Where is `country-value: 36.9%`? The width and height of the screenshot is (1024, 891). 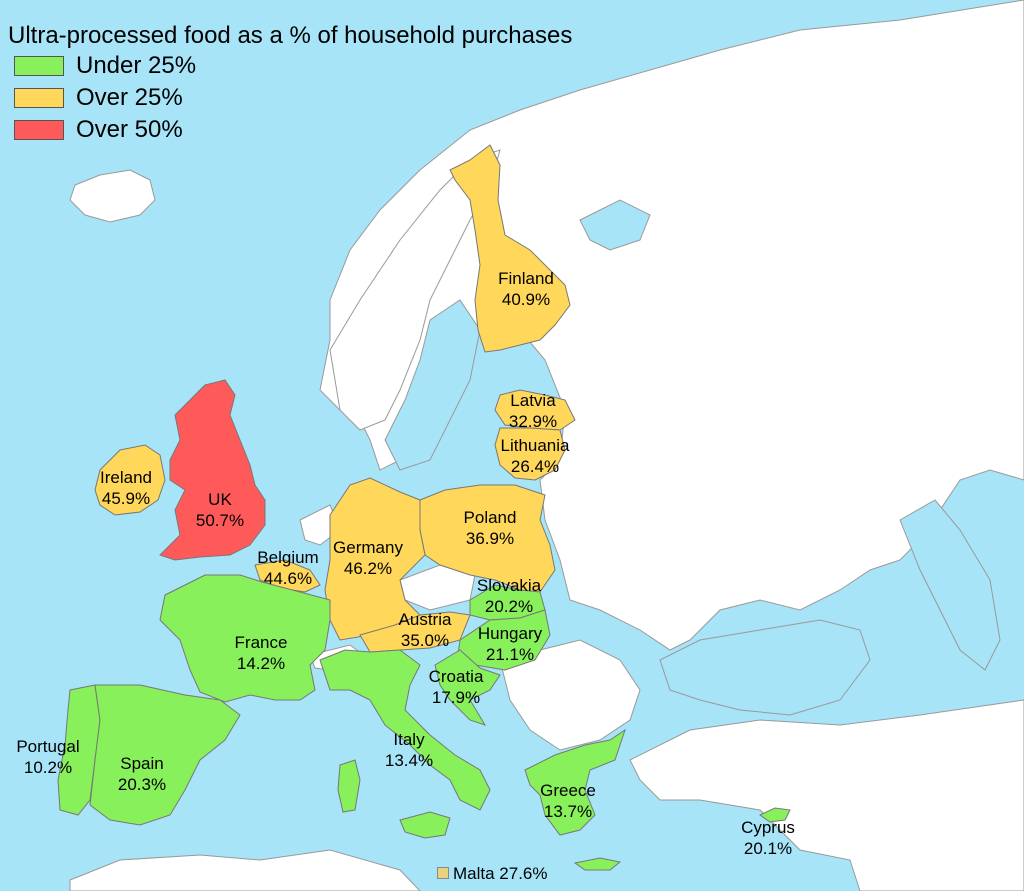 country-value: 36.9% is located at coordinates (490, 538).